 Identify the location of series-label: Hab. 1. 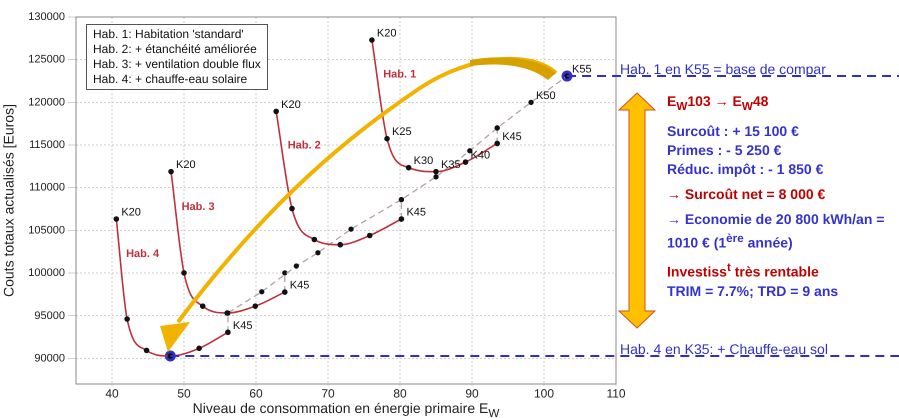
(399, 74).